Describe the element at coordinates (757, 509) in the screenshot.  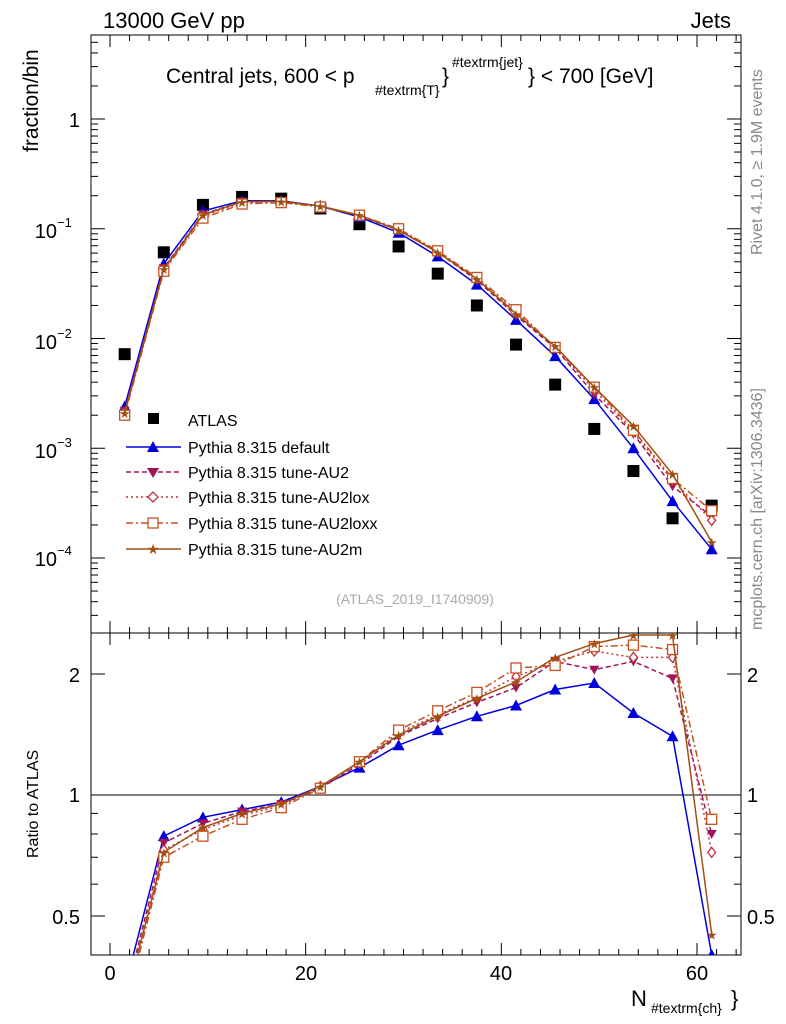
I see `mcplots-annotation: mcplots.cern.ch [arXiv:1306.3436]` at that location.